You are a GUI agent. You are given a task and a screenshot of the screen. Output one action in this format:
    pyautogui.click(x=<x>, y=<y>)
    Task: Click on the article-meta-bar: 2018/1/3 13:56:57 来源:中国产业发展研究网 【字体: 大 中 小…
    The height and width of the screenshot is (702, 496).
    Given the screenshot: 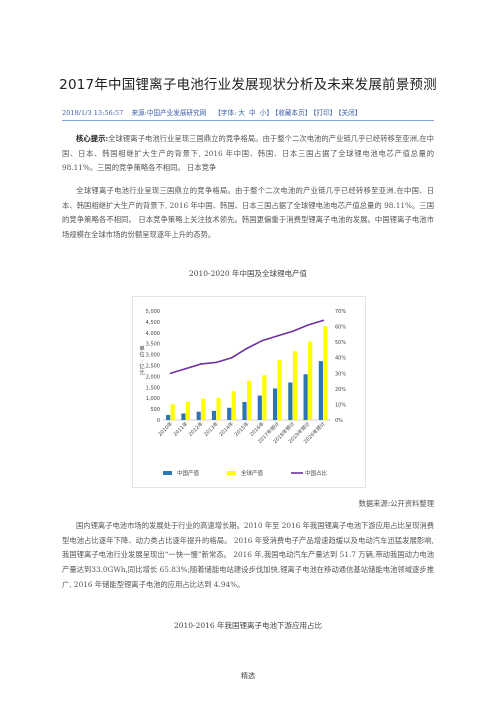 What is the action you would take?
    pyautogui.click(x=248, y=114)
    